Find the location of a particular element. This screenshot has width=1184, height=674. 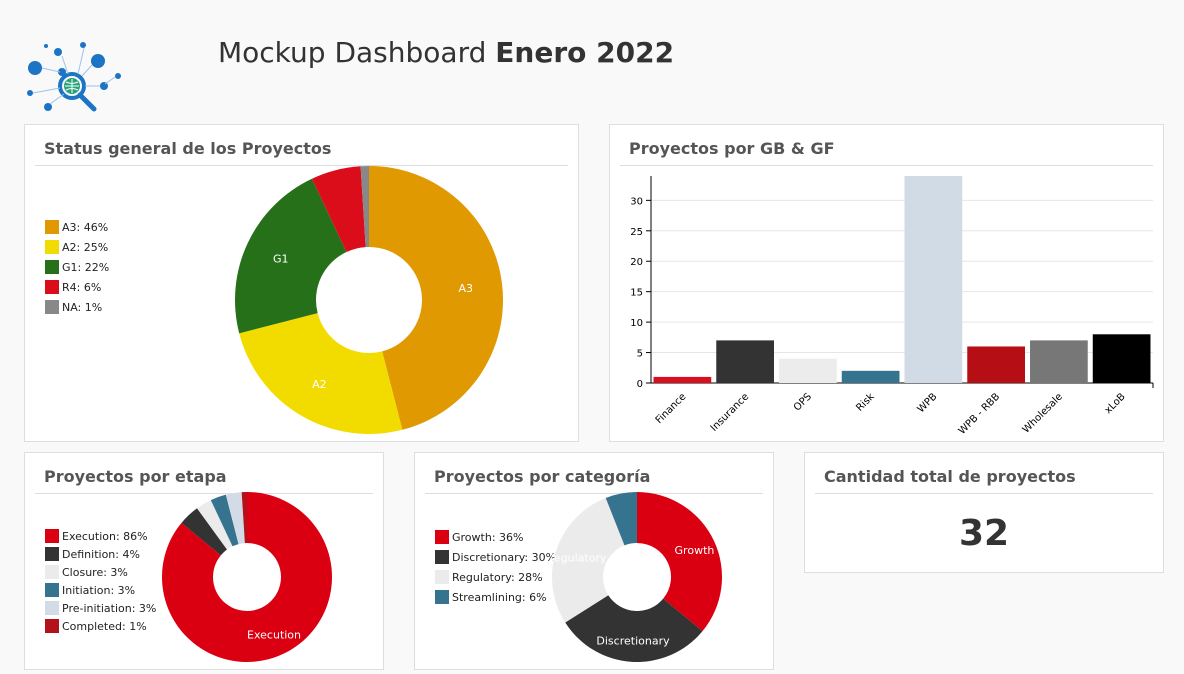

legend-label: Completed: 1% is located at coordinates (104, 626).